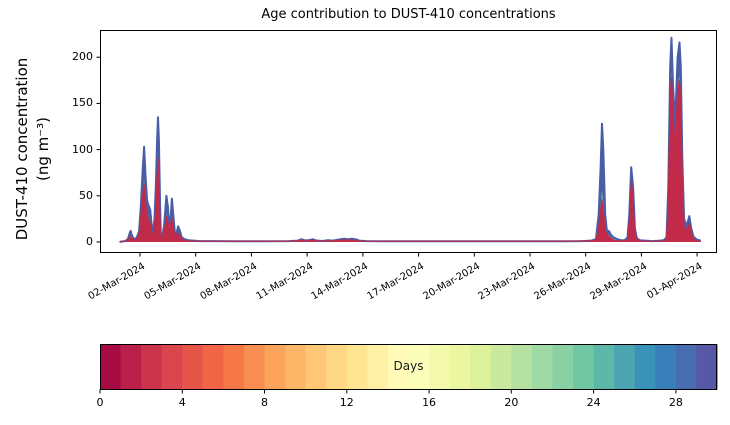  What do you see at coordinates (593, 402) in the screenshot?
I see `colorbar-tick-label: 24` at bounding box center [593, 402].